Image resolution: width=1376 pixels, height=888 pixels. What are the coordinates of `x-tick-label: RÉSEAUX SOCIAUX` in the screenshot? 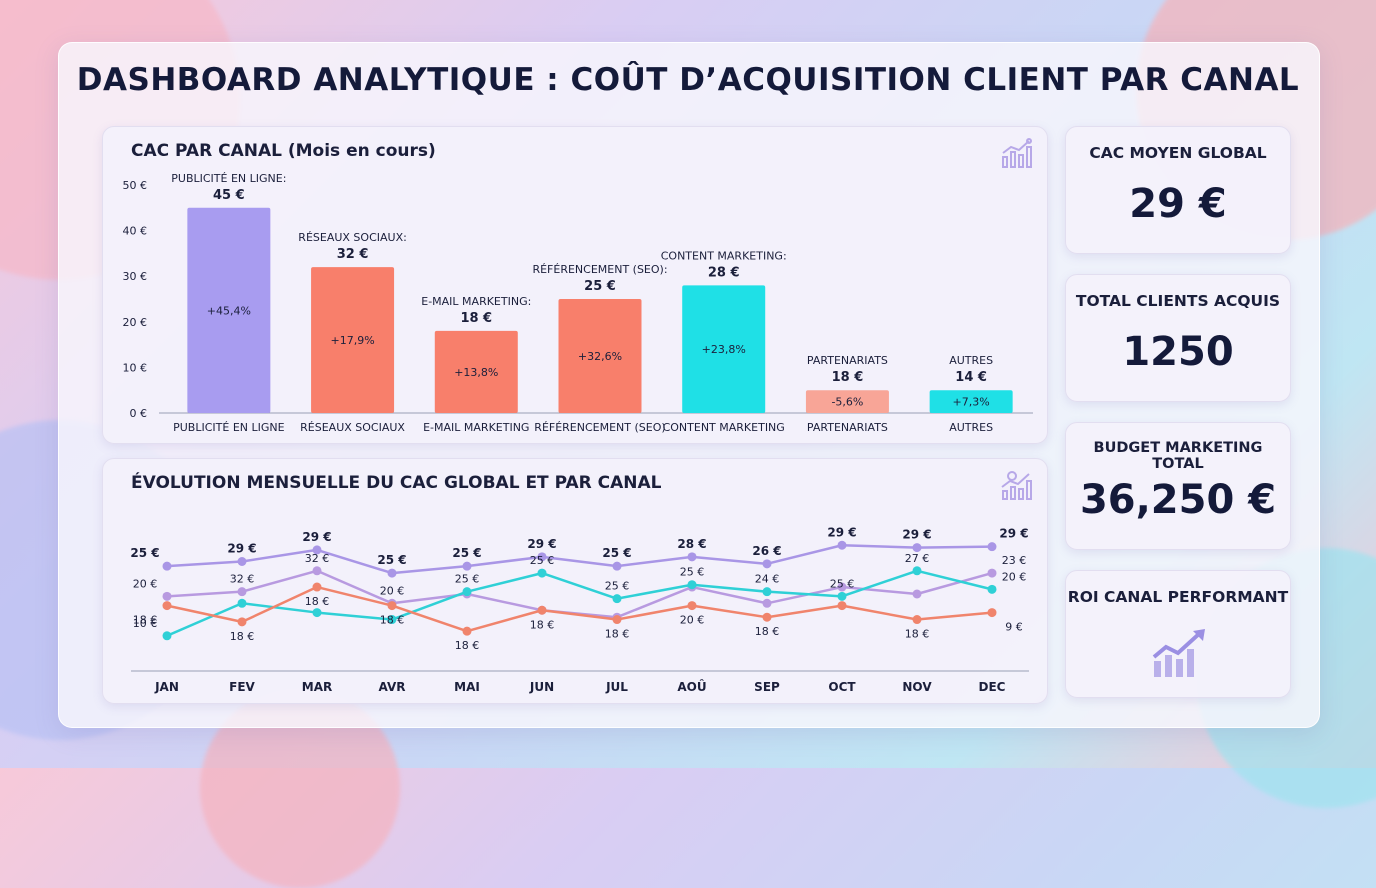 It's located at (352, 427).